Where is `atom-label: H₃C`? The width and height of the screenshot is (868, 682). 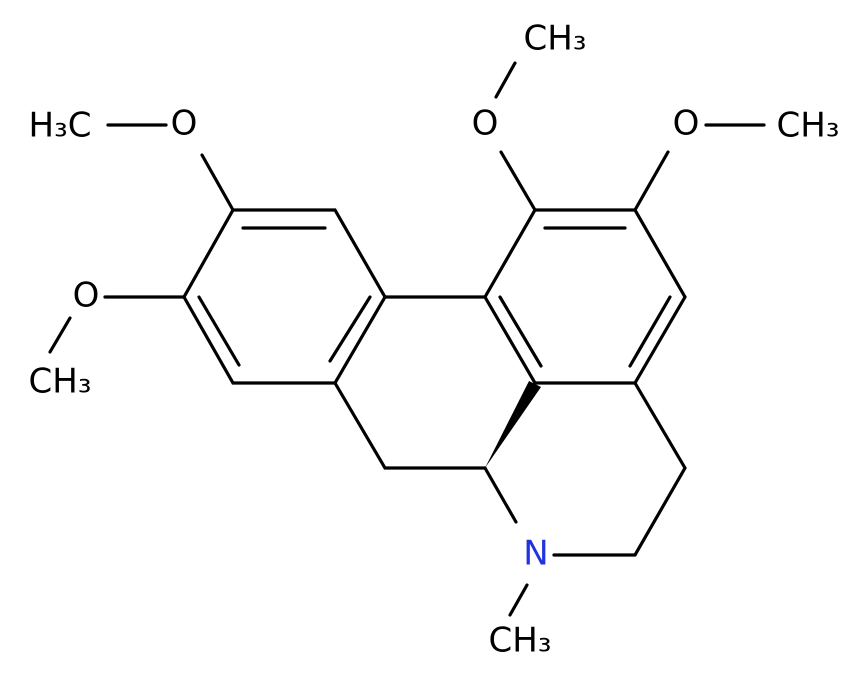 atom-label: H₃C is located at coordinates (60, 126).